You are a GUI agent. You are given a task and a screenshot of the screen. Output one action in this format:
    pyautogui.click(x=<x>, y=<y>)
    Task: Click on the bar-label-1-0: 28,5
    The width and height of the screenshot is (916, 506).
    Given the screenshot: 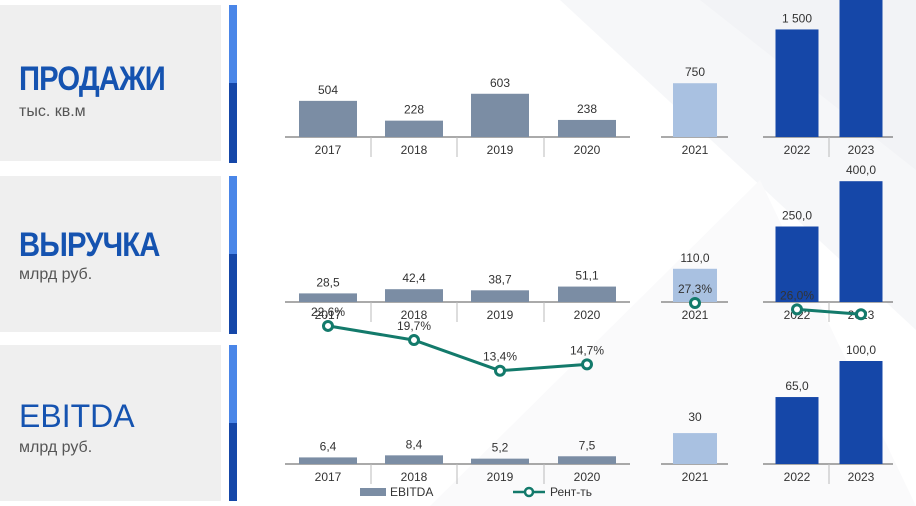 What is the action you would take?
    pyautogui.click(x=328, y=282)
    